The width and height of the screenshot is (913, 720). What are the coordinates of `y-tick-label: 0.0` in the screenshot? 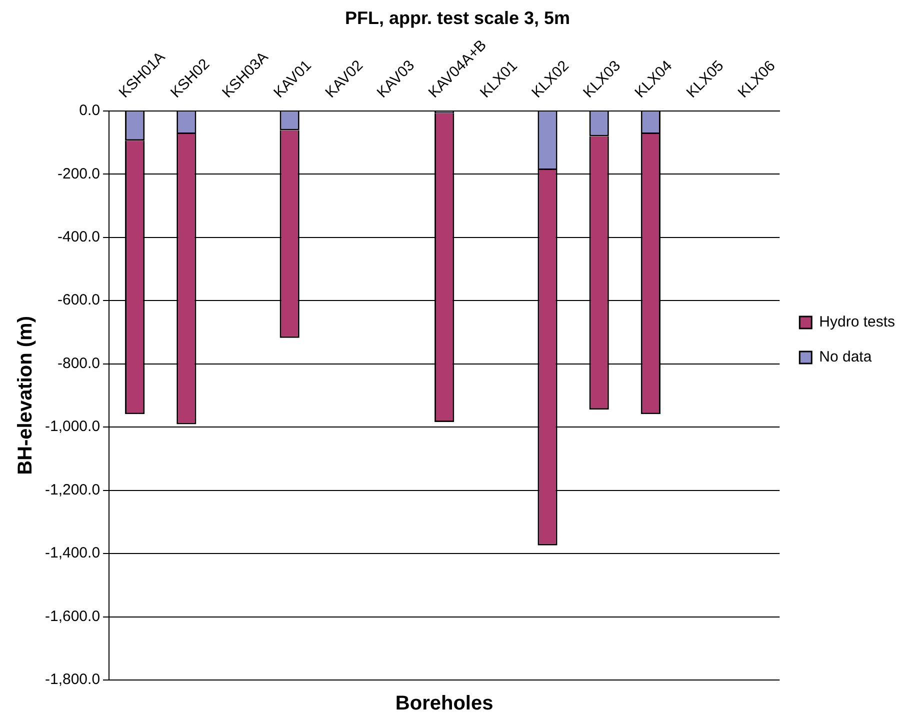 It's located at (89, 111).